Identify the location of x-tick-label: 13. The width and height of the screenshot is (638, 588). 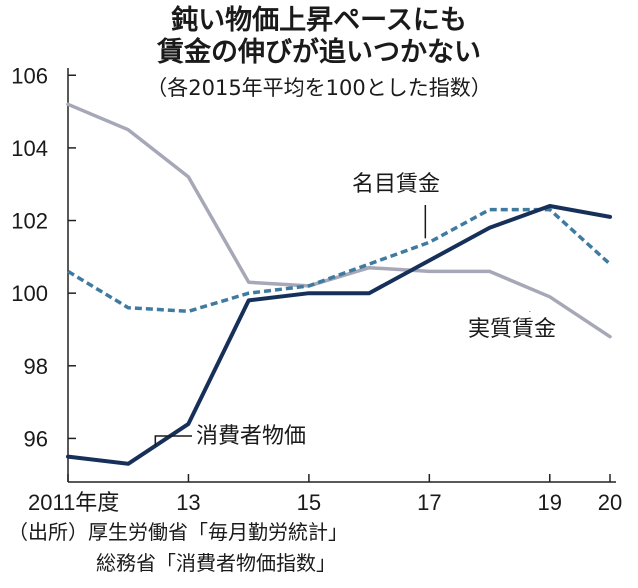
(188, 502).